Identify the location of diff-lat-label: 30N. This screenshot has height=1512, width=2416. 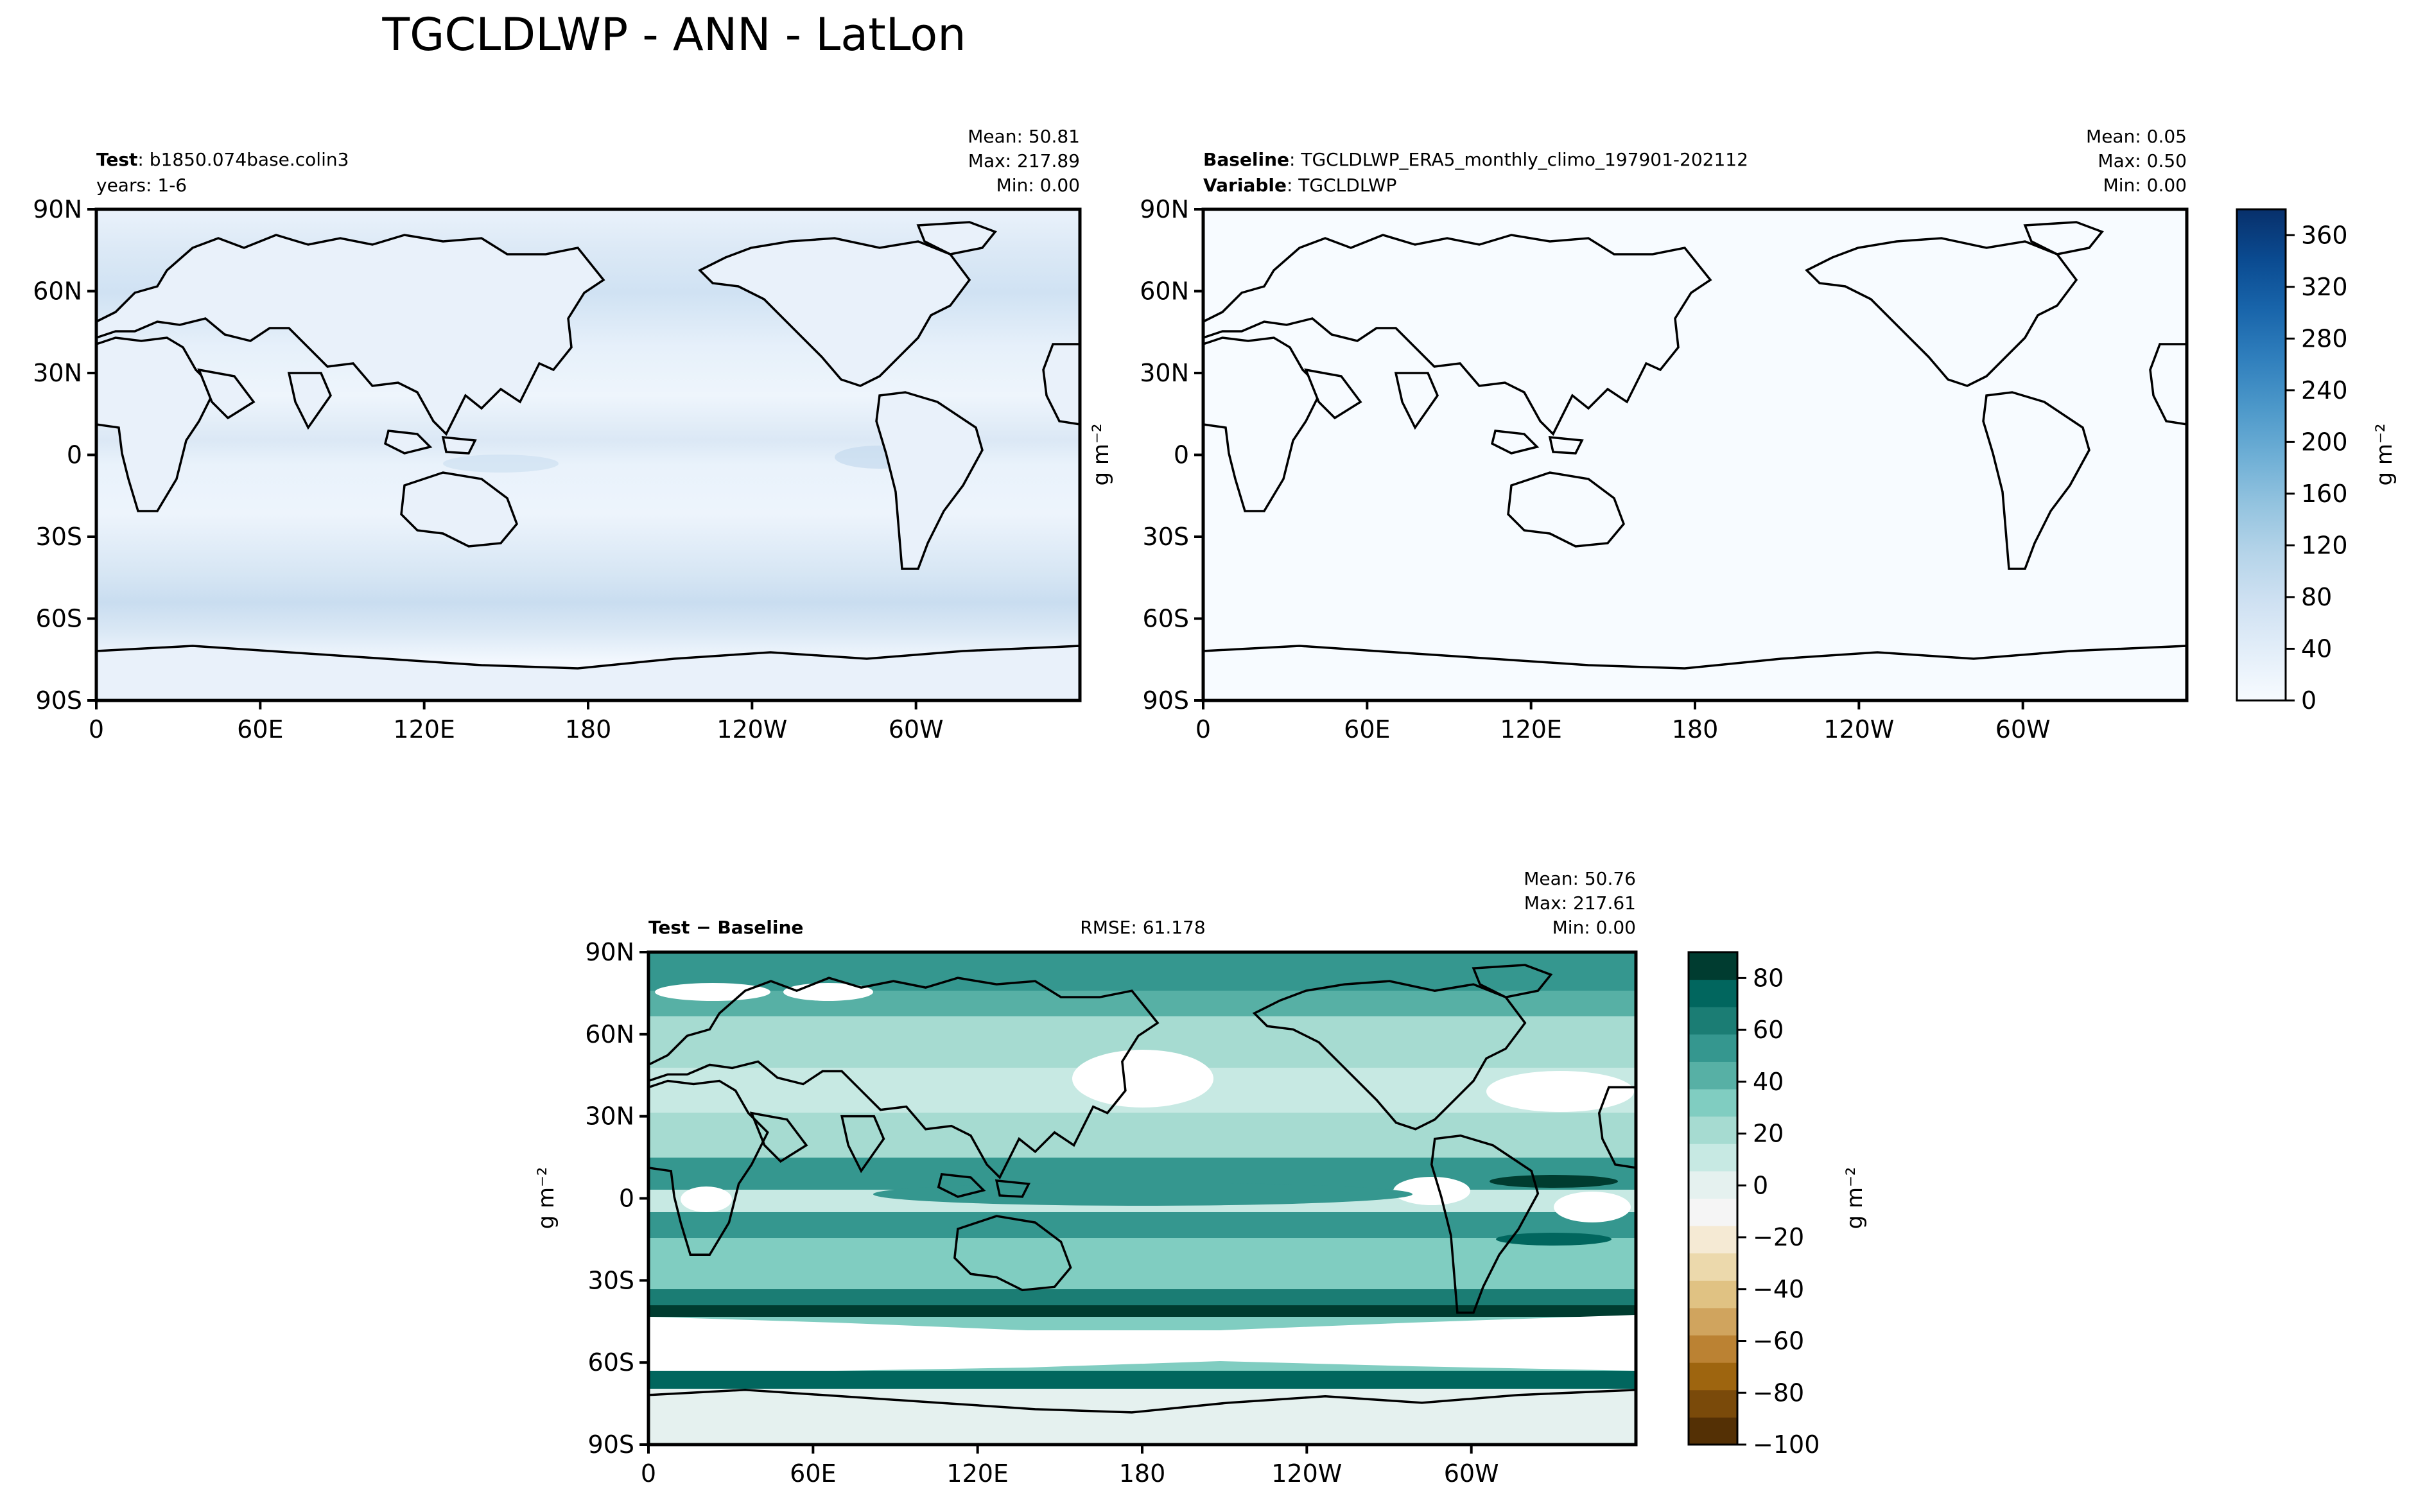
(609, 1116).